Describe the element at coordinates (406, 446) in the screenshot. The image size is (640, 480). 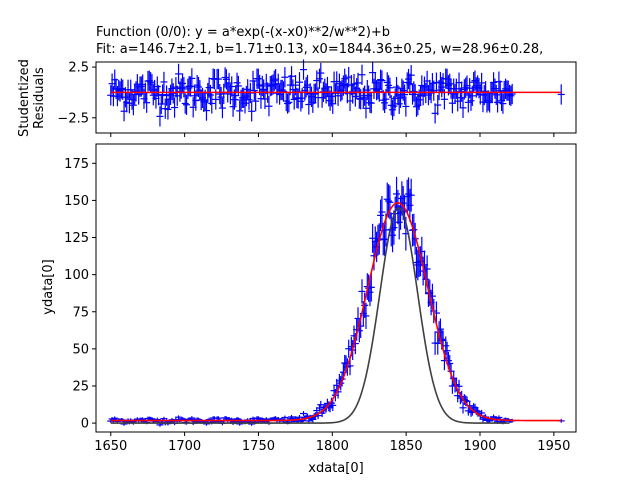
I see `x-tick-label: 1850` at that location.